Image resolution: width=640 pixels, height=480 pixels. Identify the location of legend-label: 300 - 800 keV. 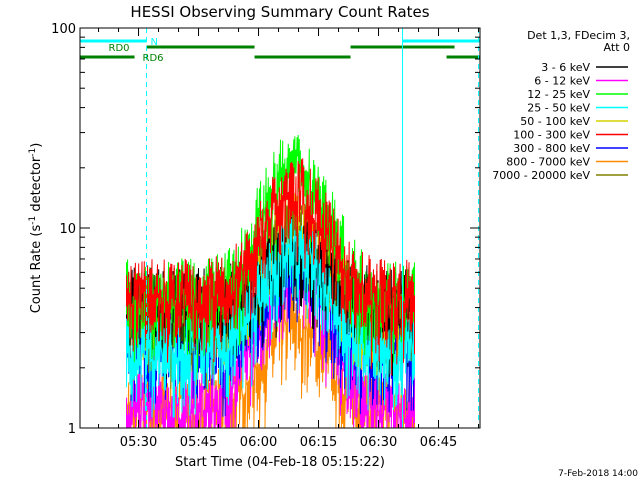
(551, 148).